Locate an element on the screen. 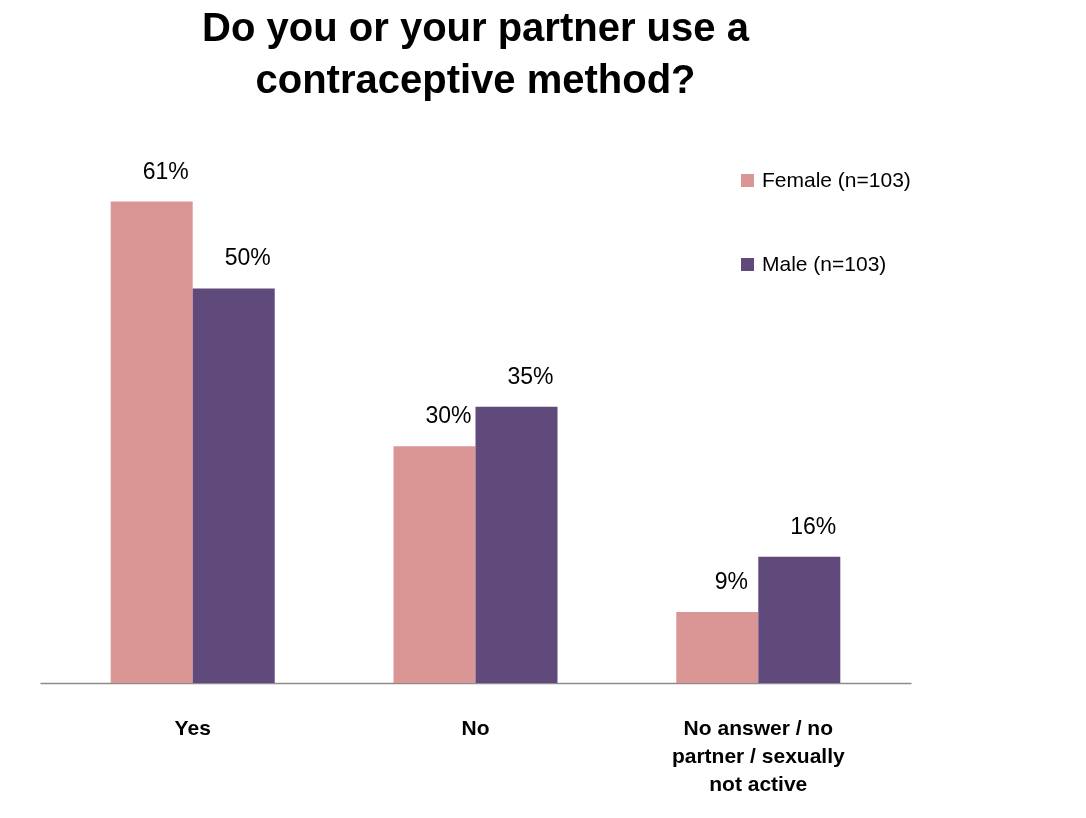  data-label: 9% is located at coordinates (731, 580).